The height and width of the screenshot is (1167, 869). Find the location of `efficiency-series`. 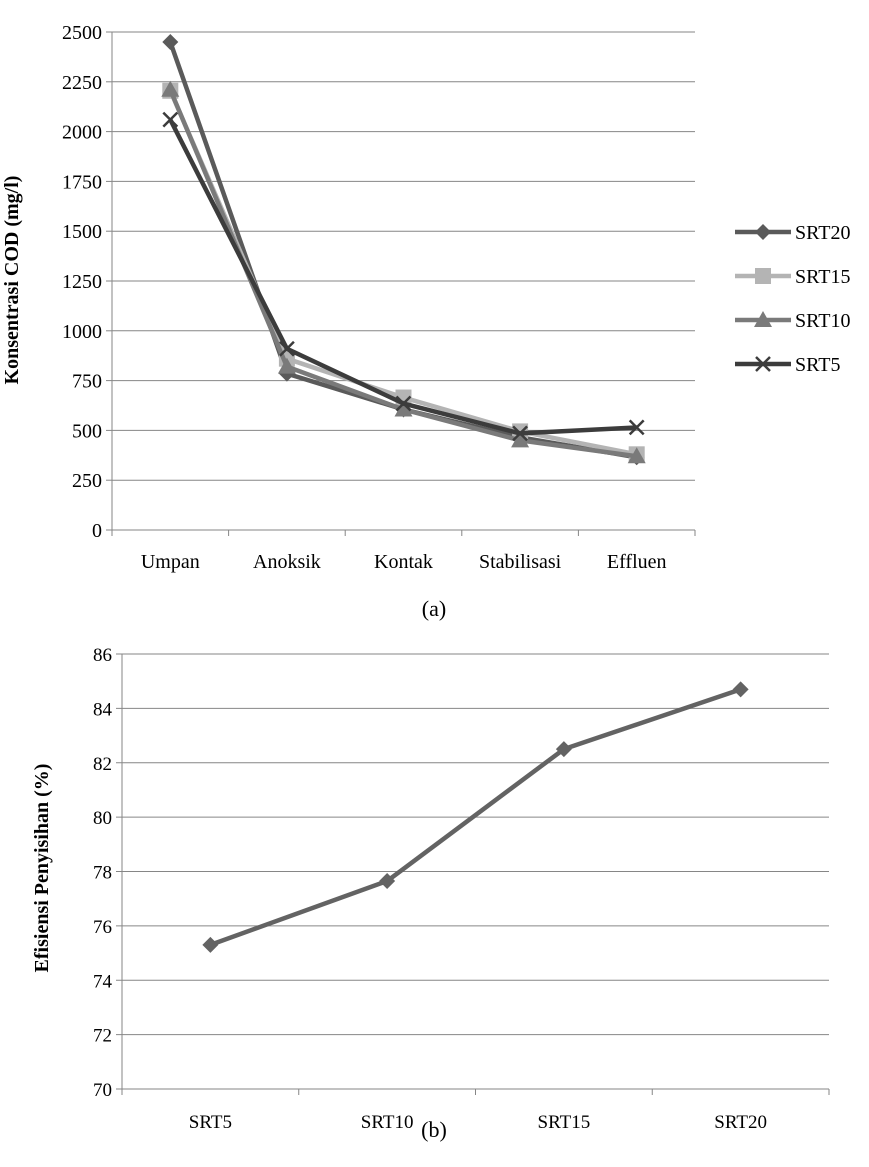

efficiency-series is located at coordinates (475, 817).